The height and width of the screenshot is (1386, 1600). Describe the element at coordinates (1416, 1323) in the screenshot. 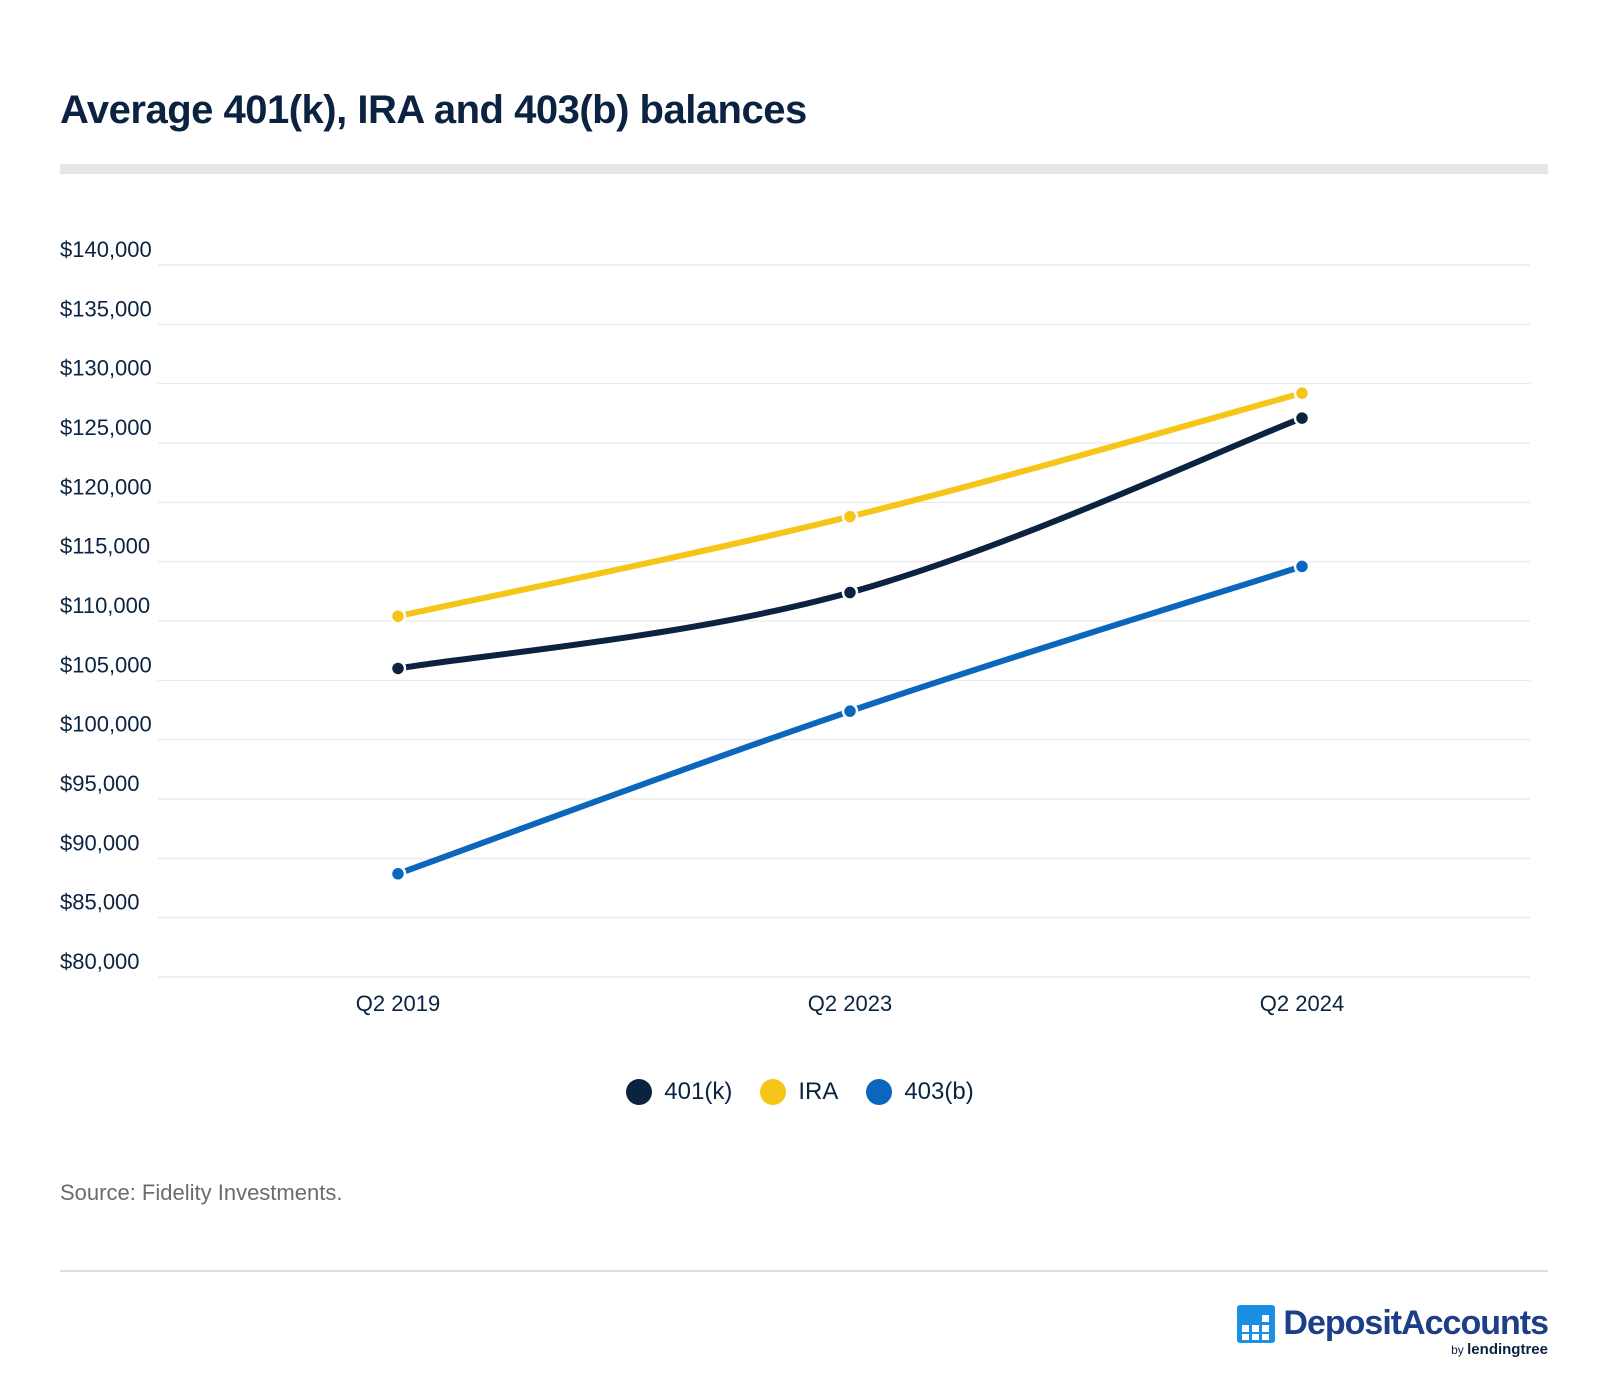

I see `brand-name: DepositAccounts` at that location.